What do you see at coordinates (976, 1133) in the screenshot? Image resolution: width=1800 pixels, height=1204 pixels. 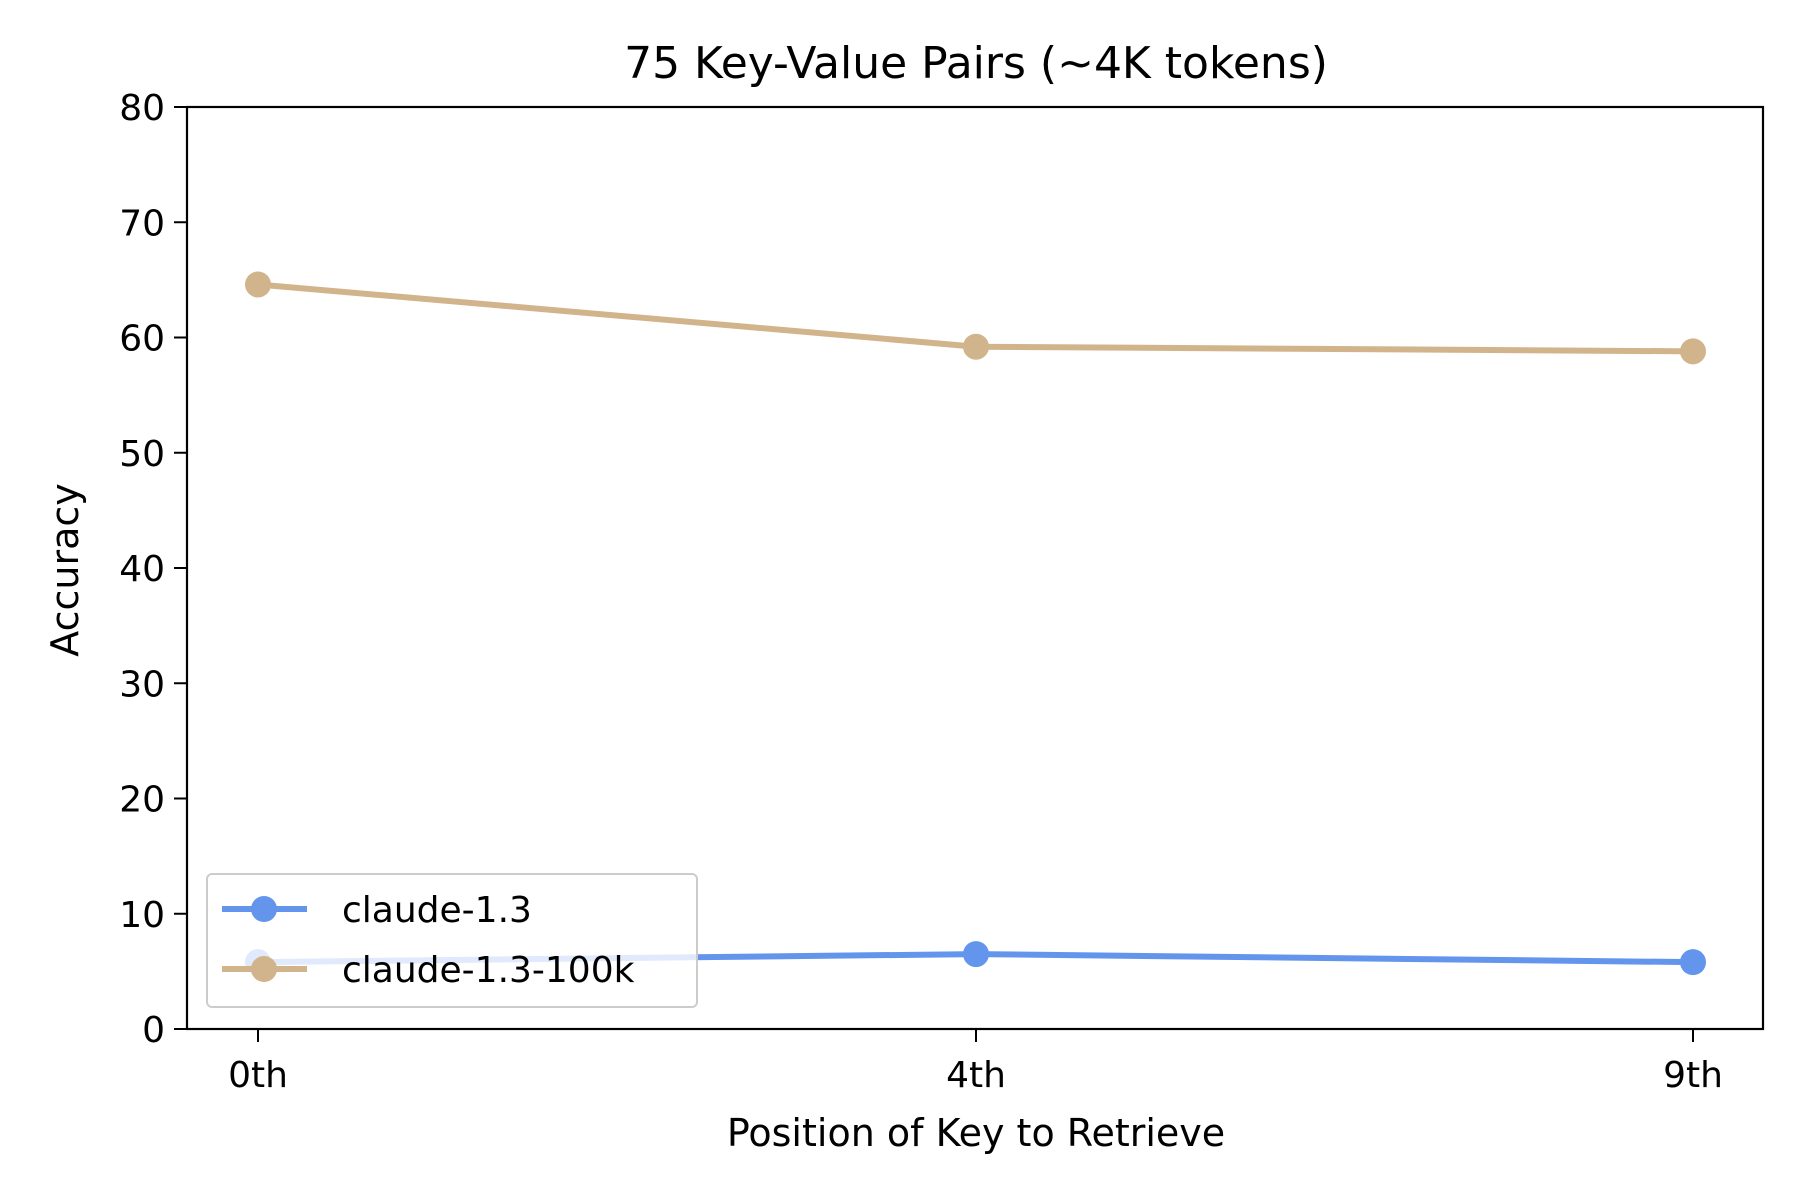 I see `x-axis-label: Position of Key to Retrieve` at bounding box center [976, 1133].